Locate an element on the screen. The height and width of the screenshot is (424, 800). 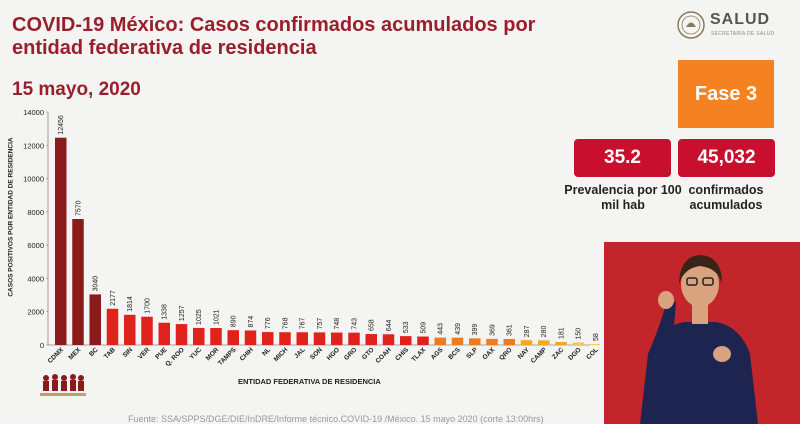
bar-gto is located at coordinates (371, 339).